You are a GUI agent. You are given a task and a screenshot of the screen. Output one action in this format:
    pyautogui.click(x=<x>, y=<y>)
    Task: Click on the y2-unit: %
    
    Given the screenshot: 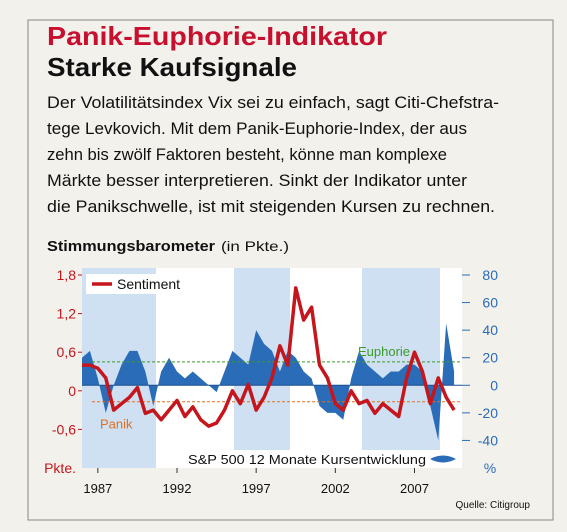 What is the action you would take?
    pyautogui.click(x=490, y=468)
    